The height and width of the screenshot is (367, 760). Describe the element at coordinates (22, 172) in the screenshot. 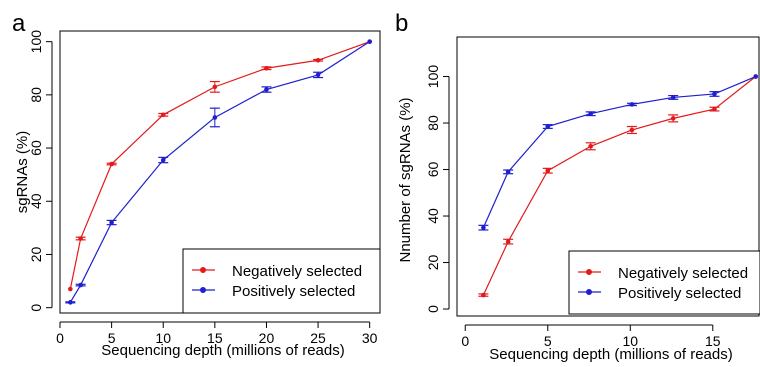

I see `y-axis-label-a: sgRNAs (%)` at that location.